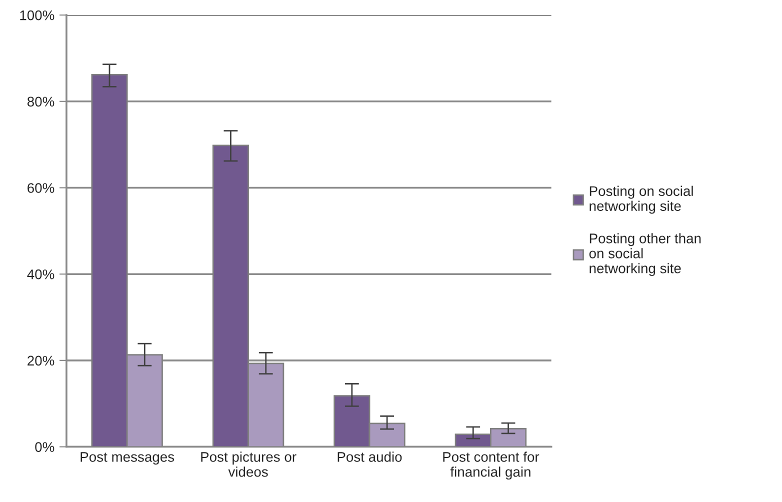 The width and height of the screenshot is (782, 502). I want to click on x-tick-label: Post content for financial gain, so click(491, 466).